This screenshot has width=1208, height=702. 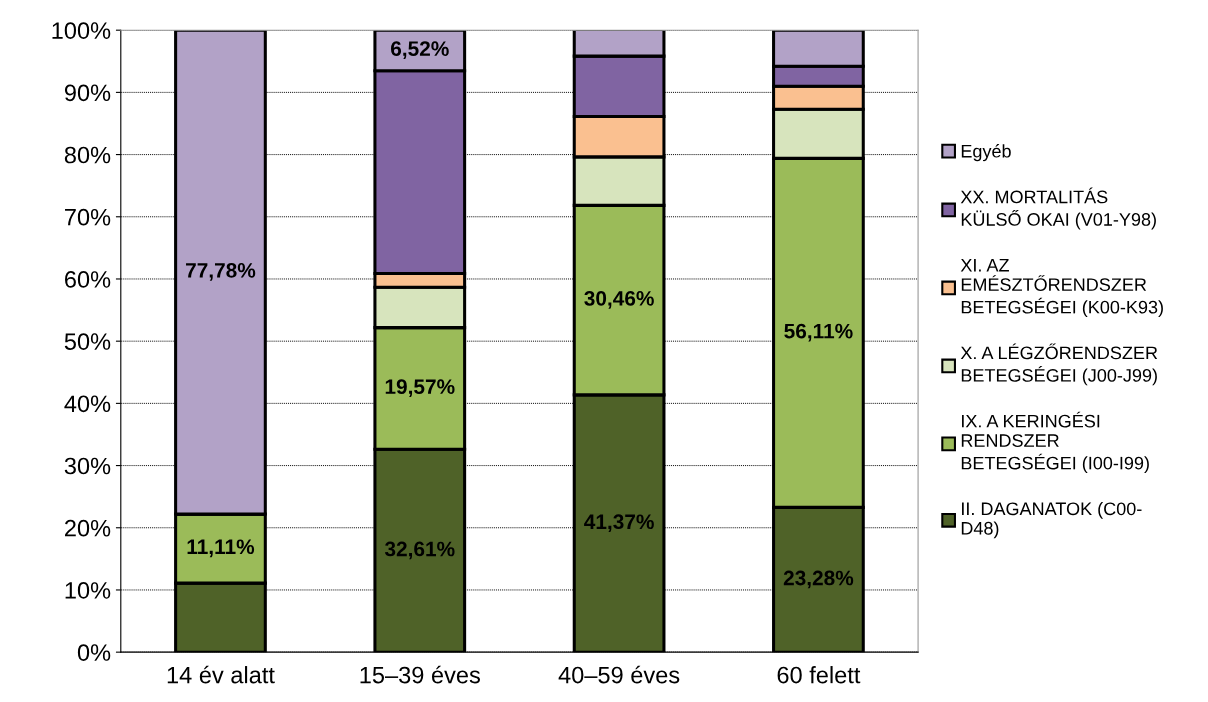 What do you see at coordinates (819, 675) in the screenshot?
I see `x-tick-label: 60 felett` at bounding box center [819, 675].